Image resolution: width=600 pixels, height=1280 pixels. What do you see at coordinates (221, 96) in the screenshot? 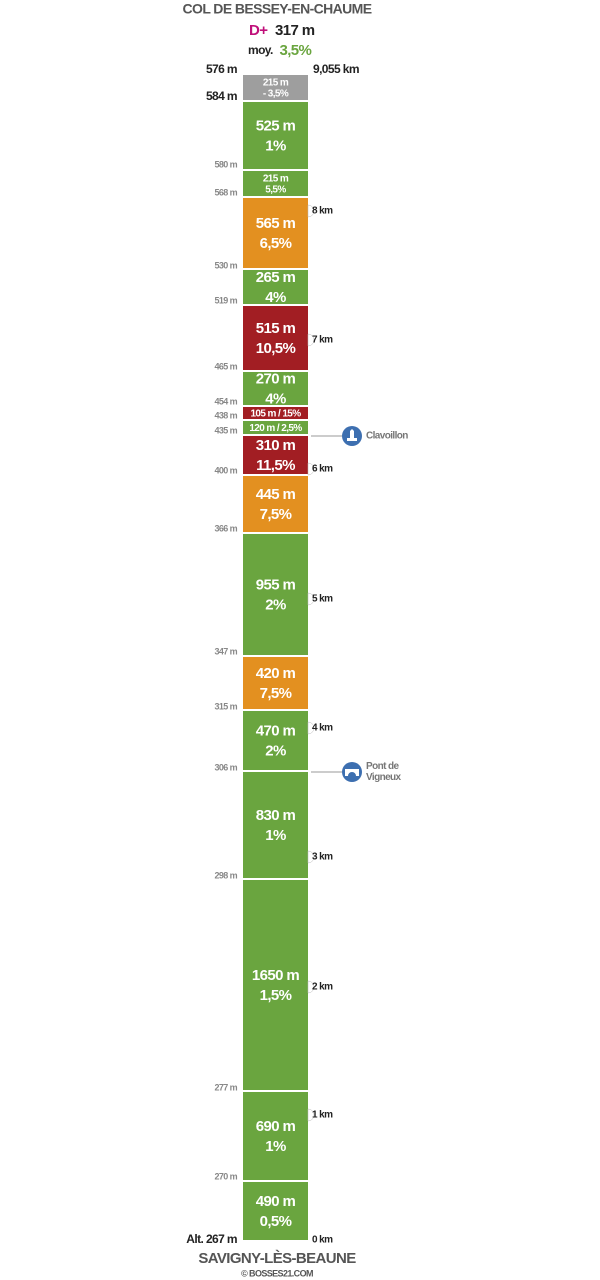
I see `altitude-label: 584 m` at bounding box center [221, 96].